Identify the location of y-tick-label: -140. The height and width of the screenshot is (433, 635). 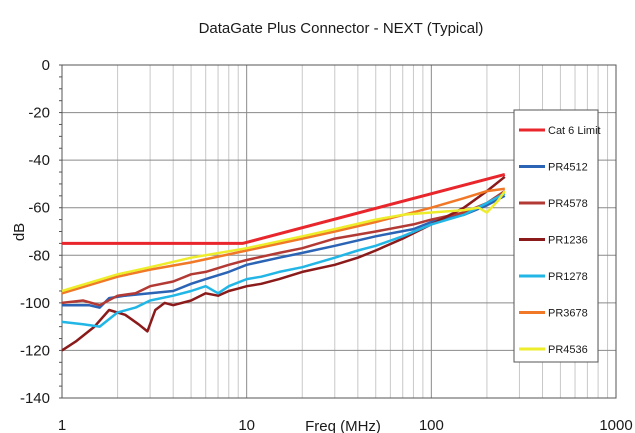
(35, 398).